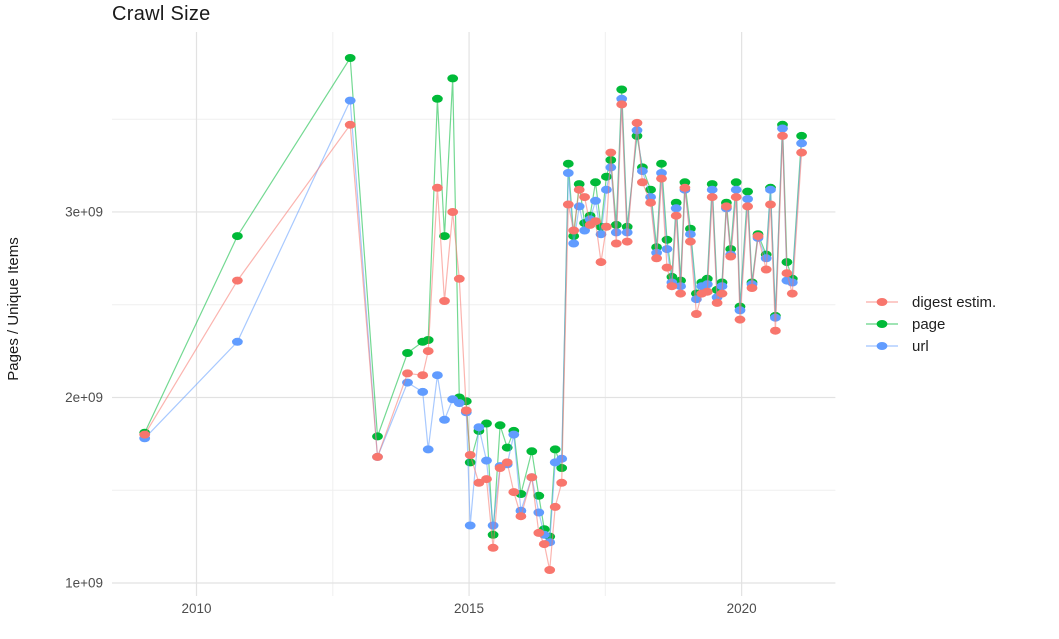 This screenshot has width=1059, height=639. I want to click on legend-label: page, so click(929, 324).